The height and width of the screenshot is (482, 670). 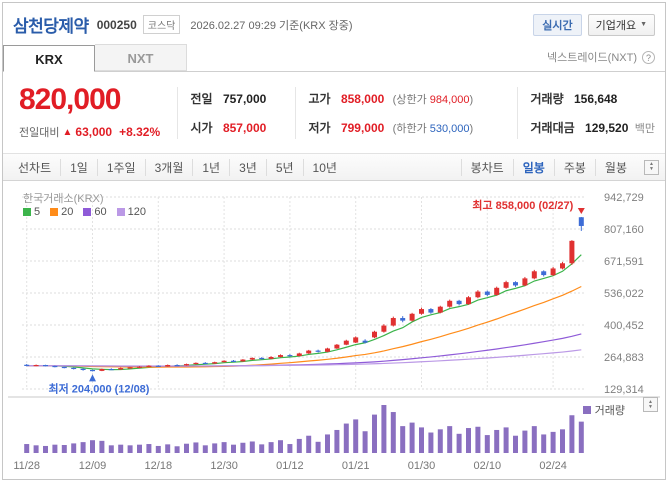 I want to click on open-row: 시가 857,000, so click(x=243, y=127).